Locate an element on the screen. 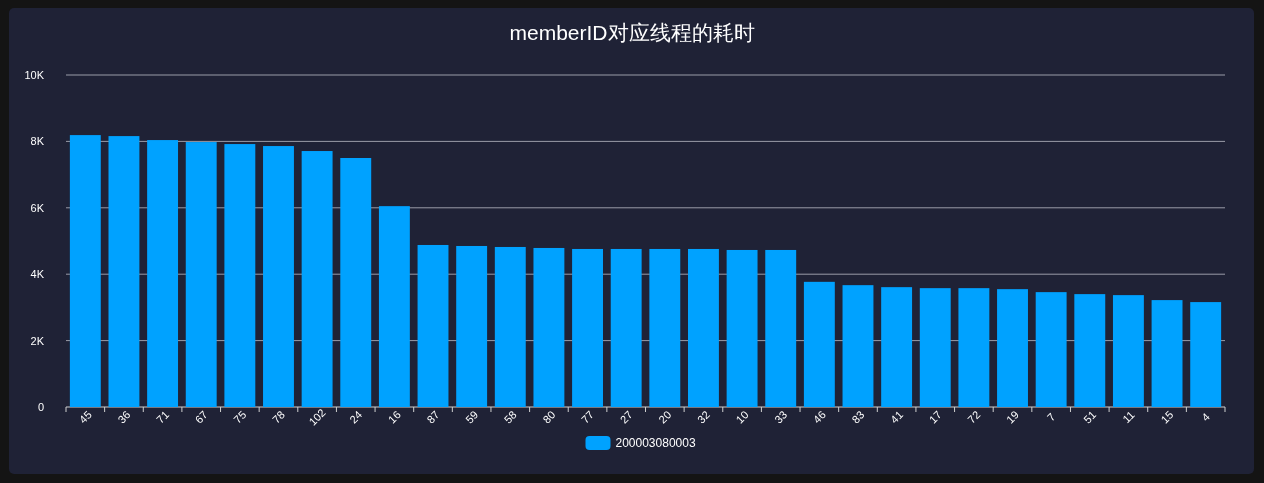 This screenshot has width=1264, height=483. x-tick-label: 7 is located at coordinates (1051, 417).